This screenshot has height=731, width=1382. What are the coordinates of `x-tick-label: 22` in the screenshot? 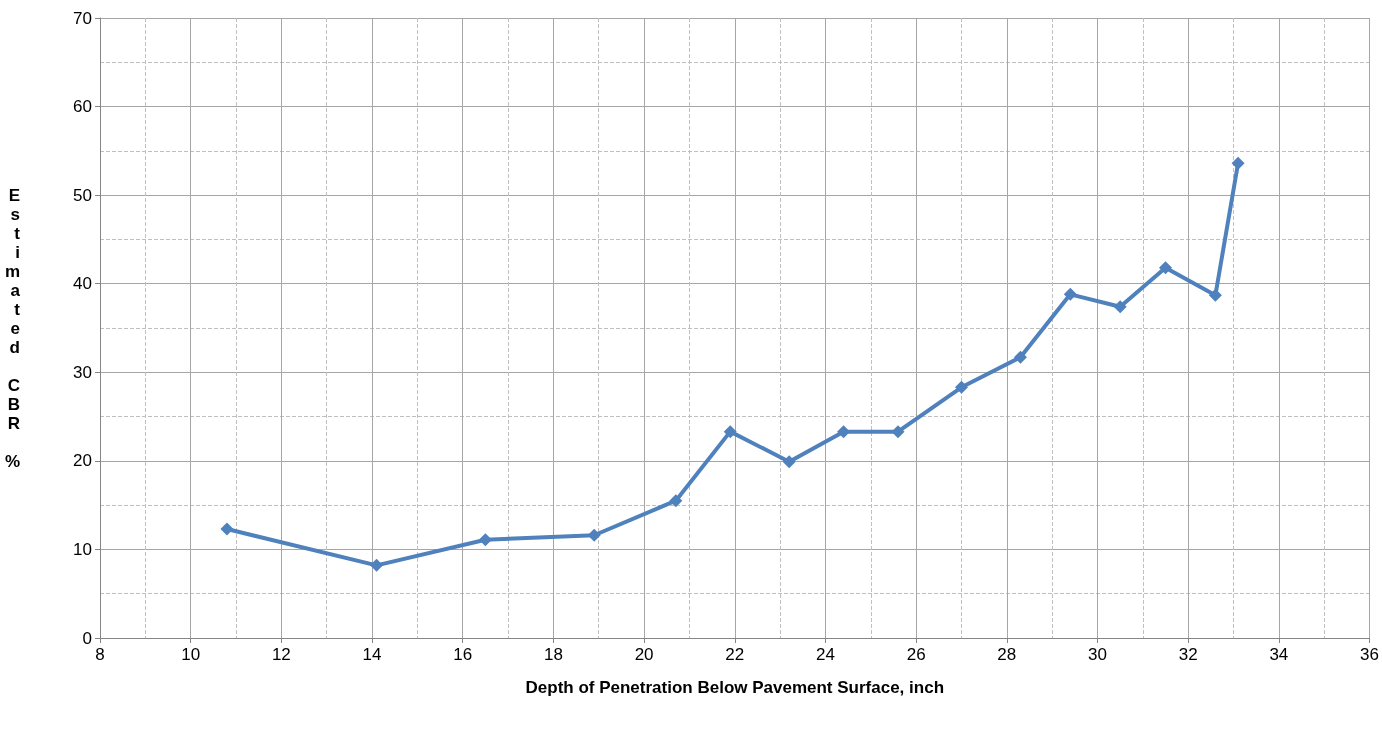 It's located at (735, 654).